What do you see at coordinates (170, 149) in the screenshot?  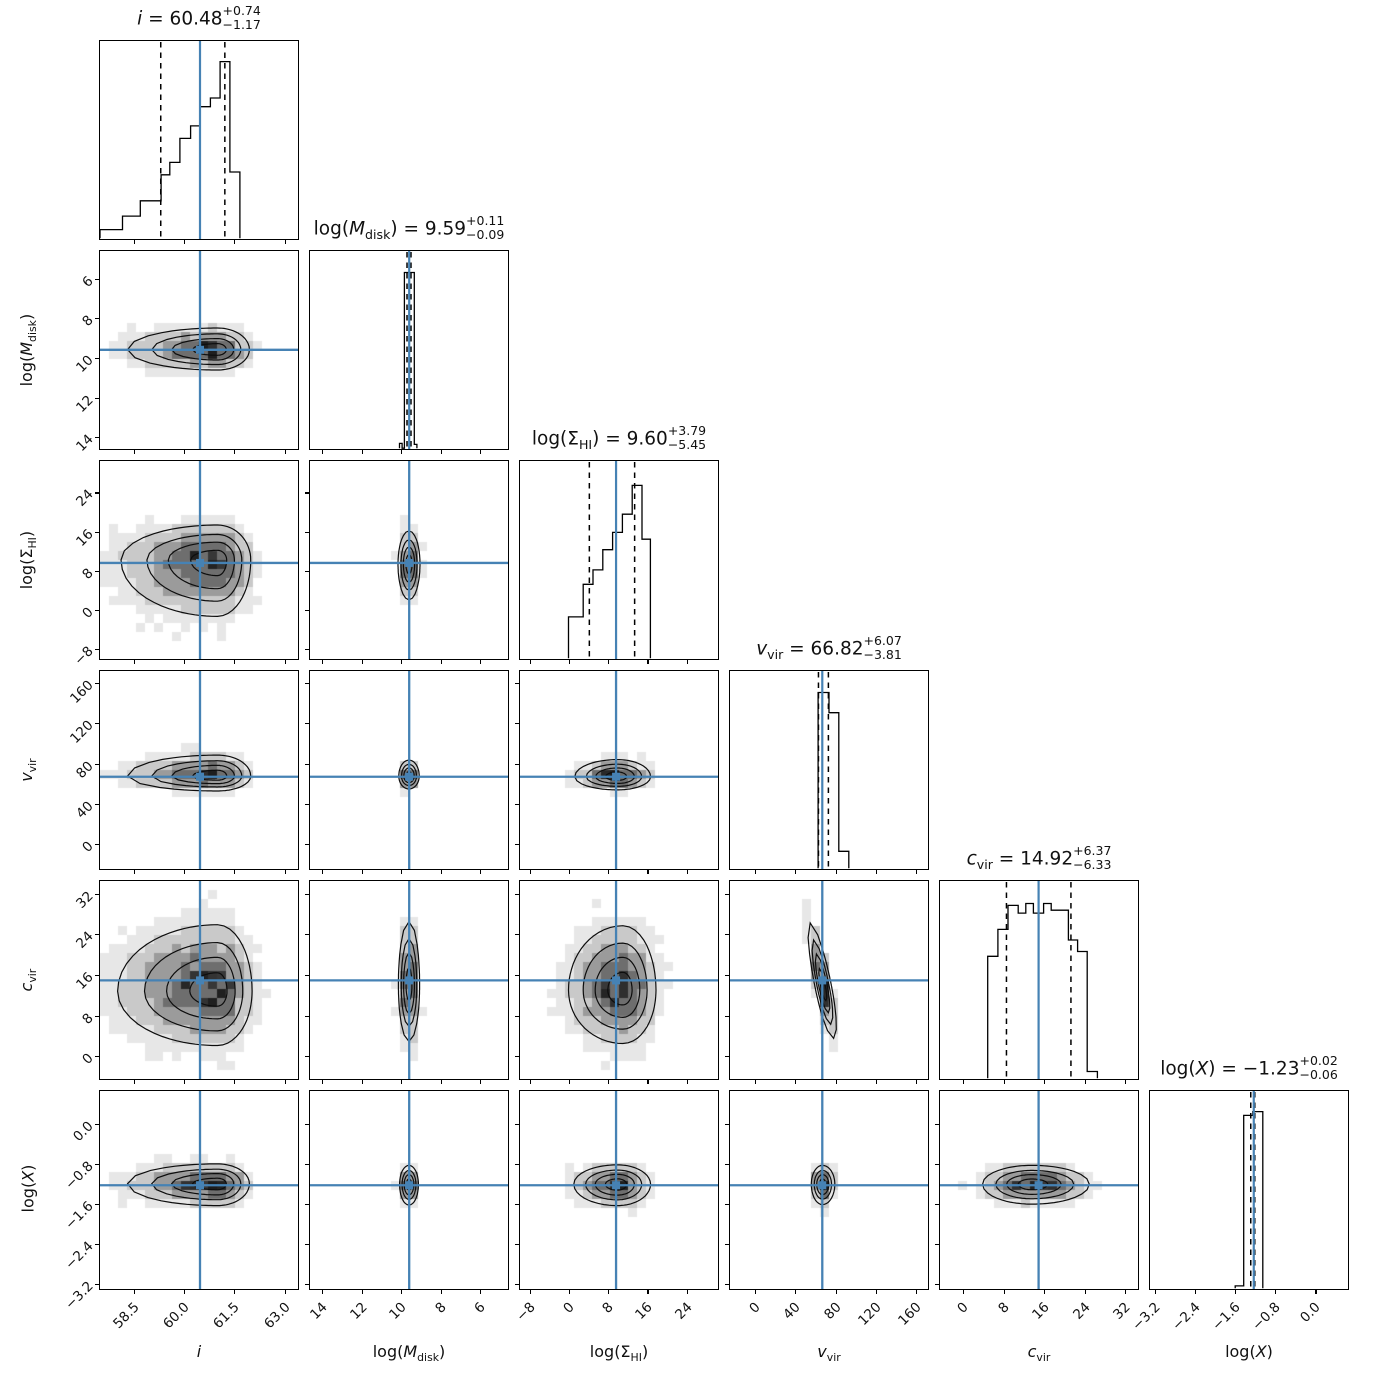 I see `hist-line-i` at bounding box center [170, 149].